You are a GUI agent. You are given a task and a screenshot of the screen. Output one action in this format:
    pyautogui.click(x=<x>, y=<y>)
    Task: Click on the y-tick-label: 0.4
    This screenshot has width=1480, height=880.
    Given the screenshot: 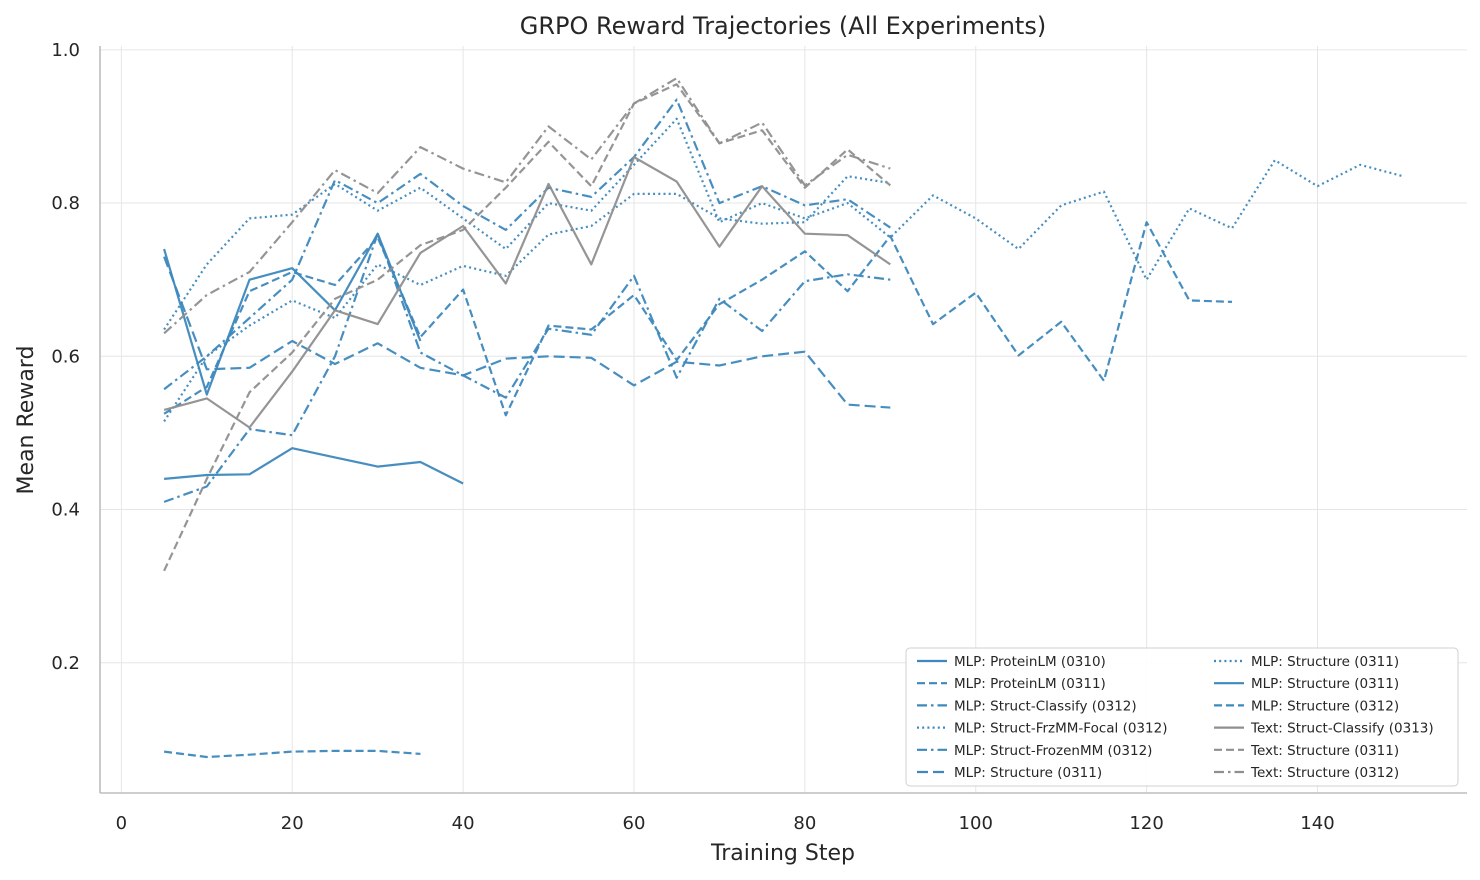 What is the action you would take?
    pyautogui.click(x=65, y=510)
    